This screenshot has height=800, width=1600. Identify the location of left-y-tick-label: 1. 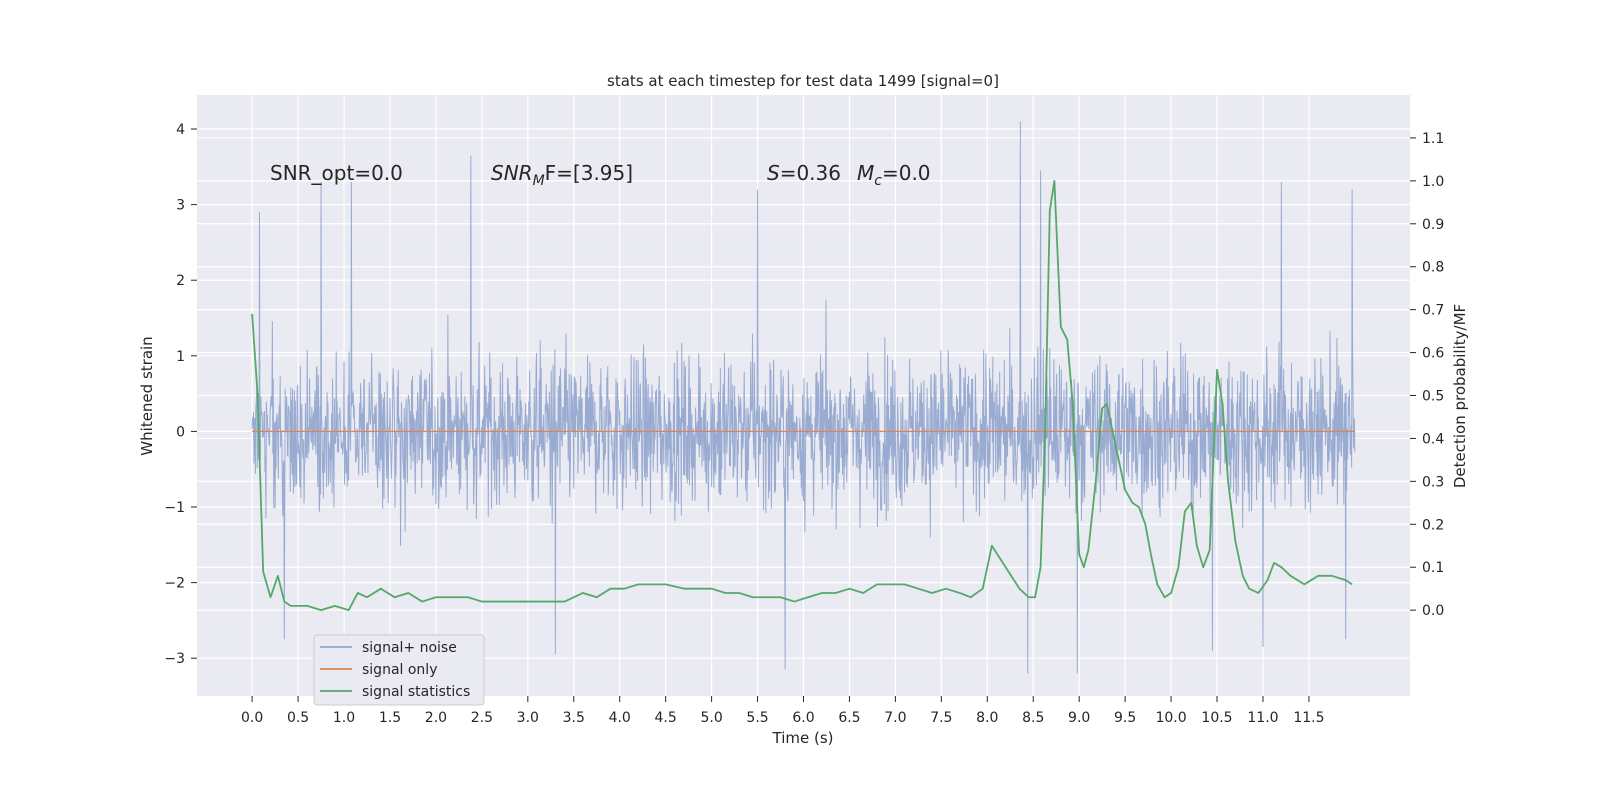
(180, 357).